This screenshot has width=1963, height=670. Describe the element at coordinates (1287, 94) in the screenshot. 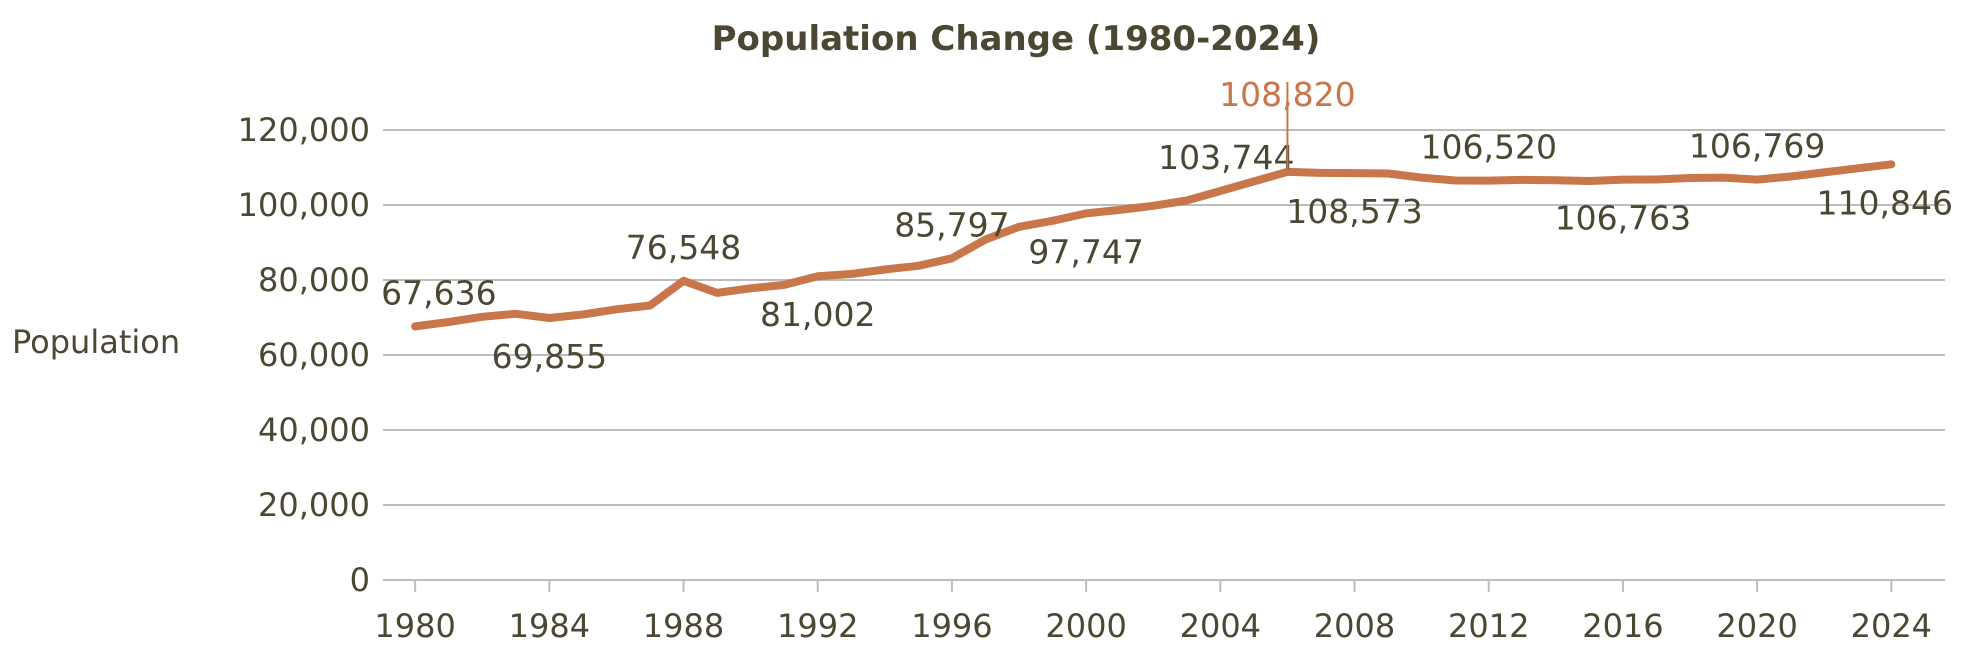

I see `data-label: 108,820` at that location.